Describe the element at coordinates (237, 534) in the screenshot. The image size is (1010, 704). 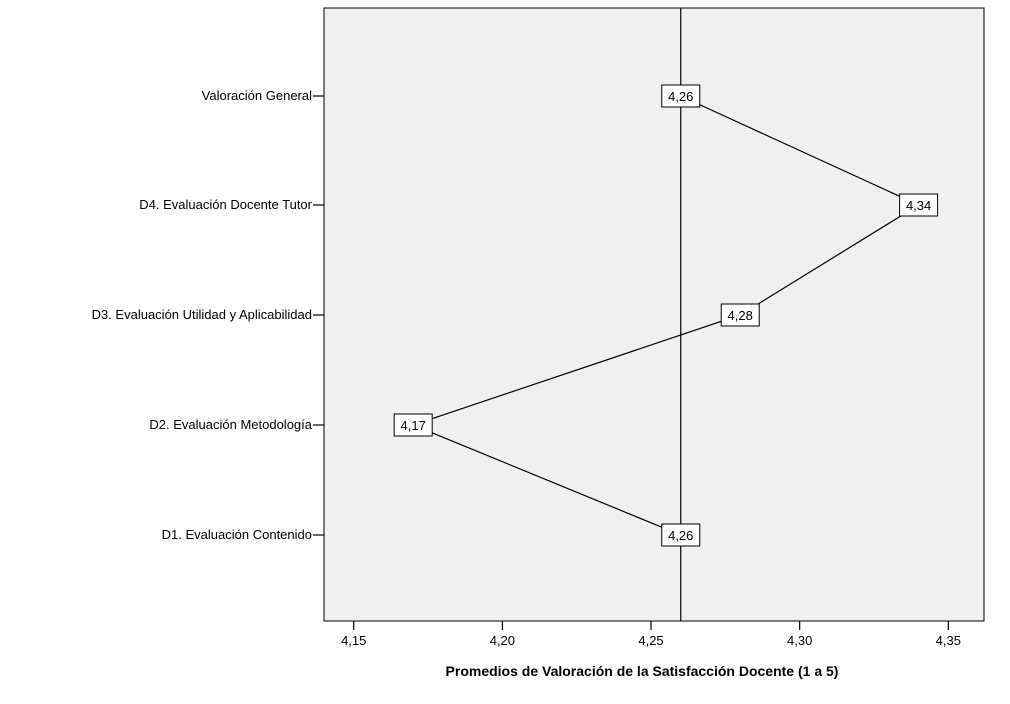
I see `category-label: D1. Evaluación Contenido` at that location.